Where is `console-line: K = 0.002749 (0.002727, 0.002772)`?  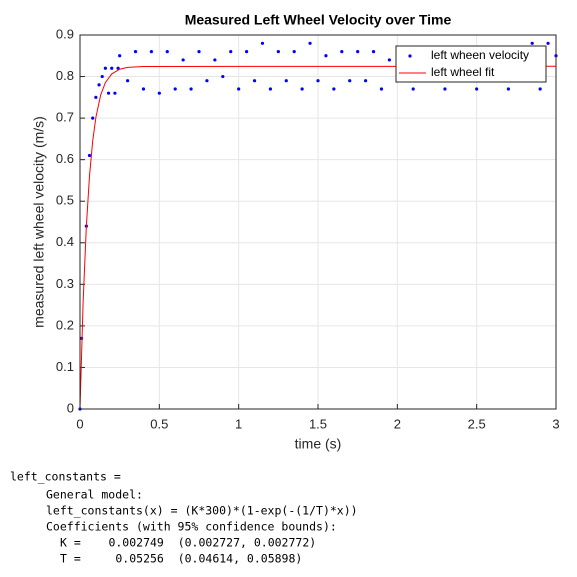 console-line: K = 0.002749 (0.002727, 0.002772) is located at coordinates (188, 543).